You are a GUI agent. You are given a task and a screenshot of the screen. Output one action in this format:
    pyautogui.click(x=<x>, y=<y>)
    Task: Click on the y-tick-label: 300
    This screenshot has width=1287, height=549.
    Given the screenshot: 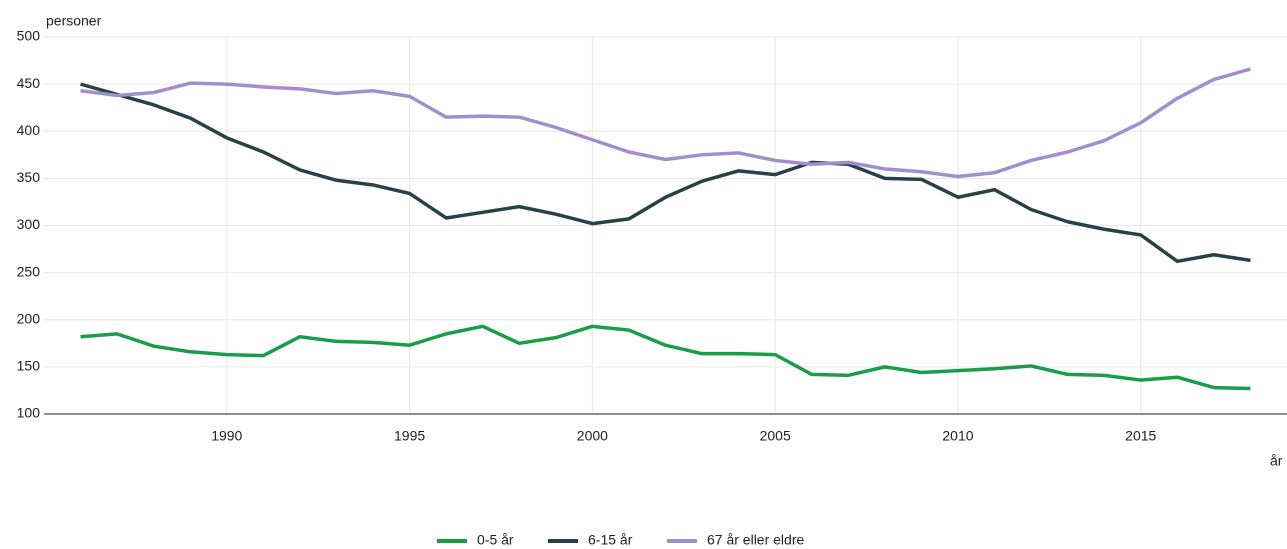 What is the action you would take?
    pyautogui.click(x=29, y=224)
    